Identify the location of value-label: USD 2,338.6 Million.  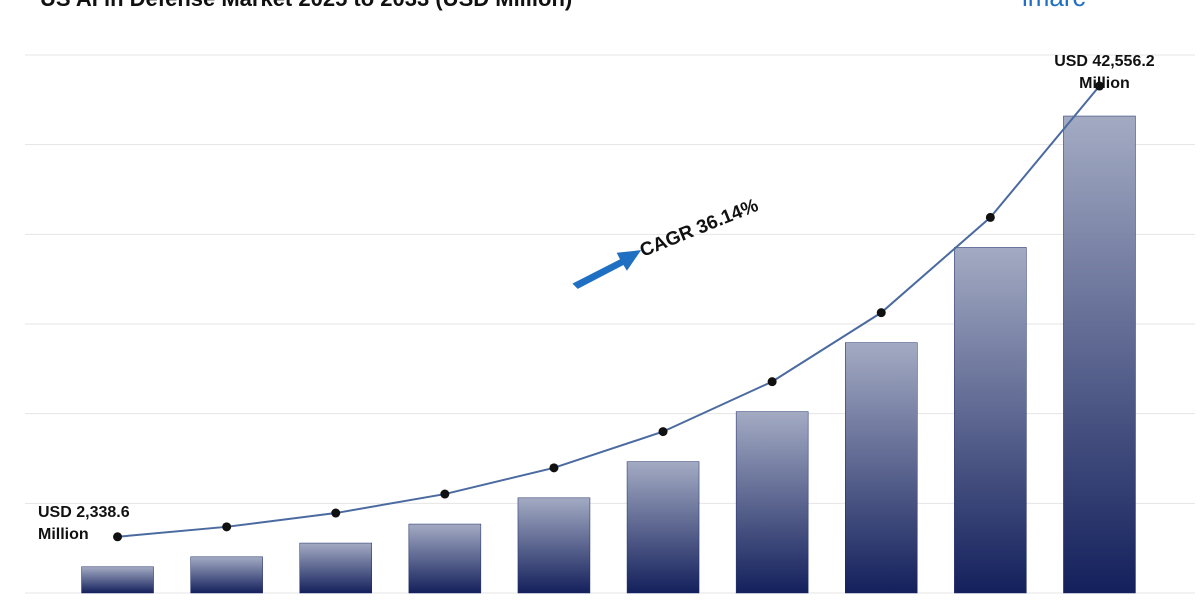
(84, 523).